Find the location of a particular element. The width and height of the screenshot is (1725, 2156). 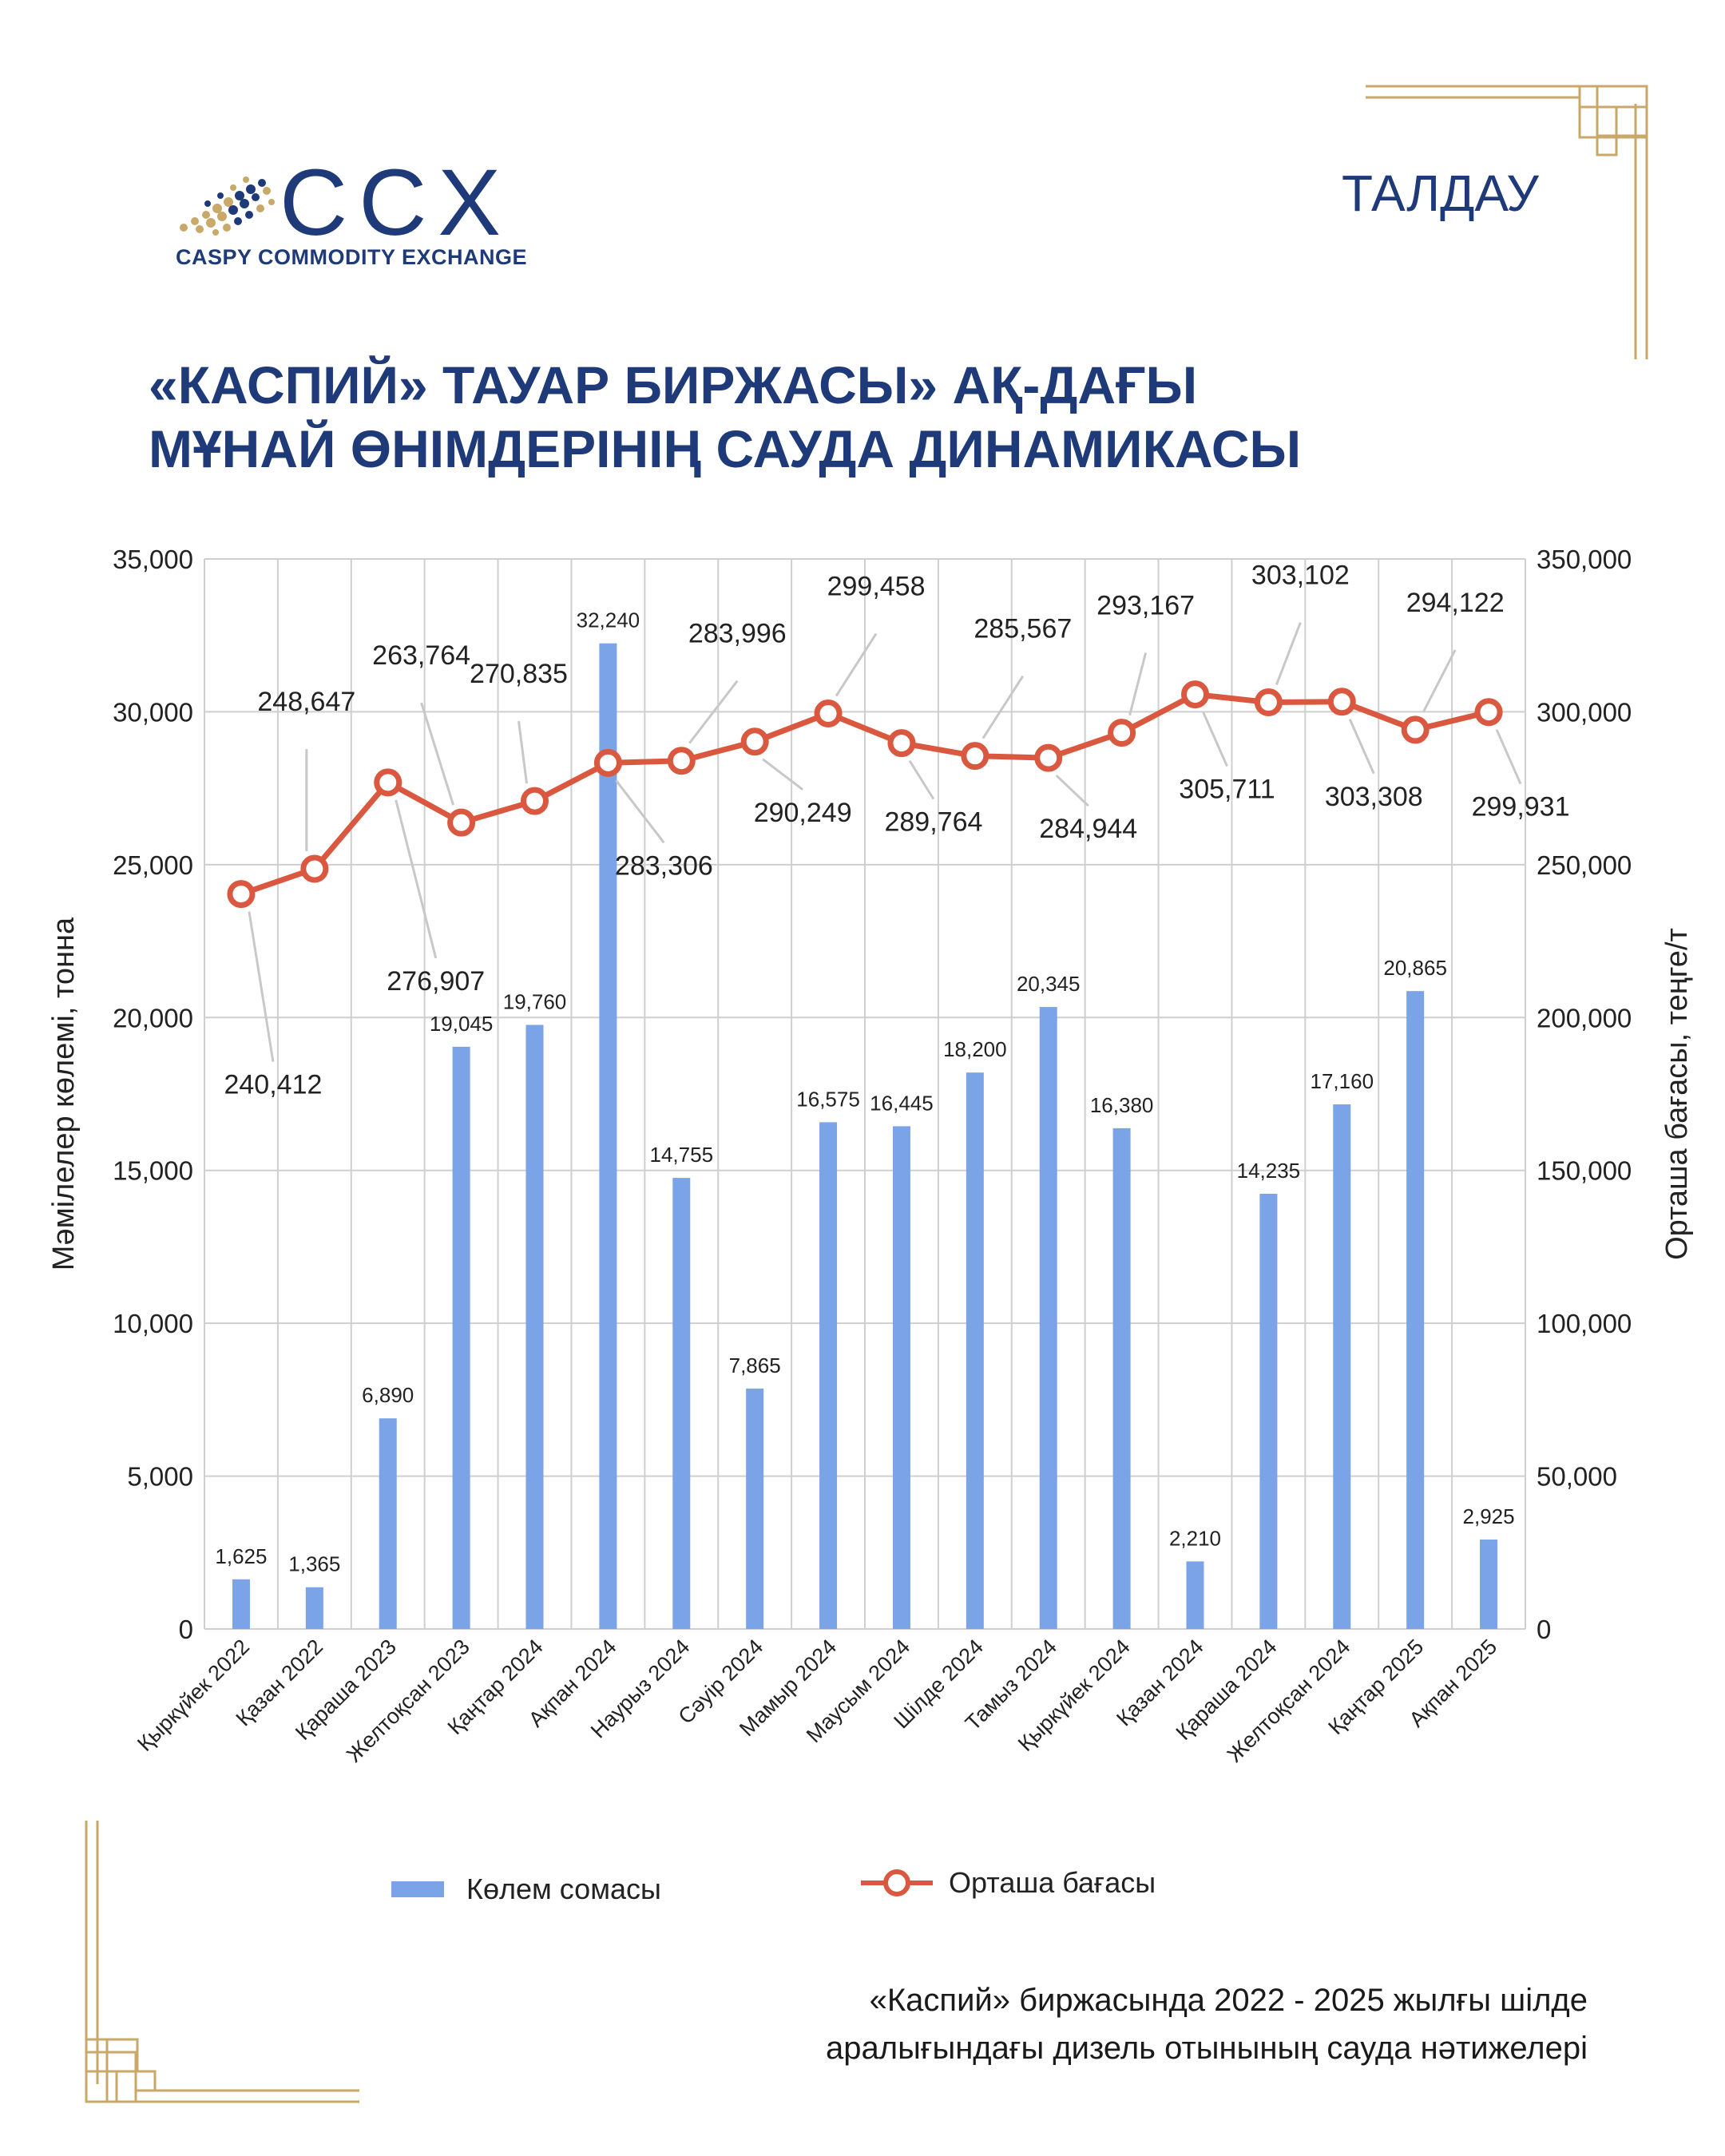

y2-axis-title: Орташа бағасы, теңге/т is located at coordinates (1677, 1094).